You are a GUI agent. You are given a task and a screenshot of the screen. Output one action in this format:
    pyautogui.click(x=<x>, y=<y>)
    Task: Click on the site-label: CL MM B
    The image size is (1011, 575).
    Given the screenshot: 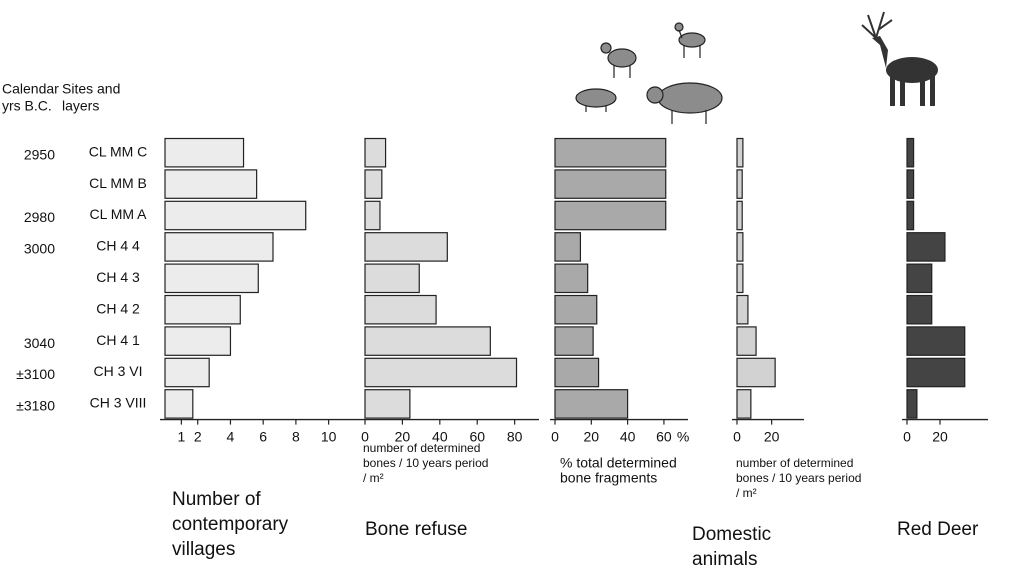 What is the action you would take?
    pyautogui.click(x=118, y=183)
    